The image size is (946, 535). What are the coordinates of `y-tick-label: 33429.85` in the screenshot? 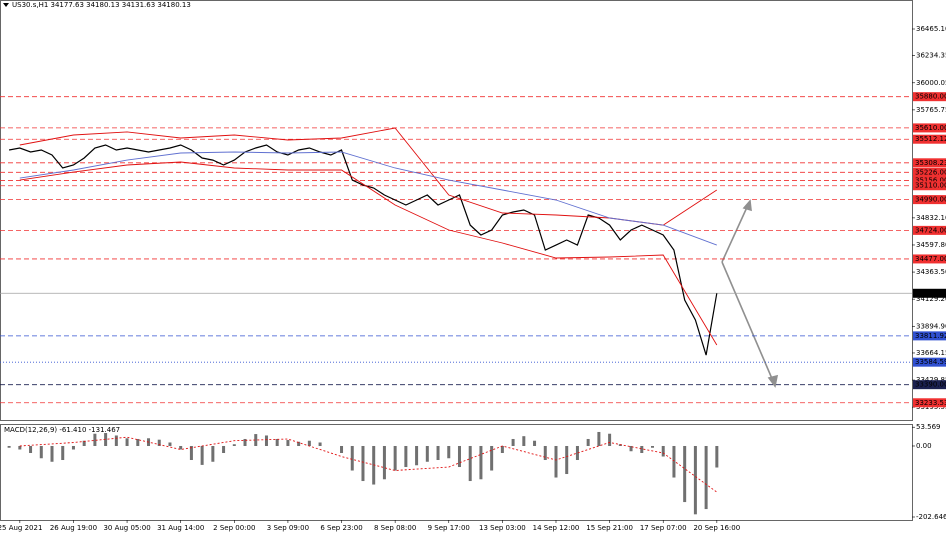 It's located at (931, 380).